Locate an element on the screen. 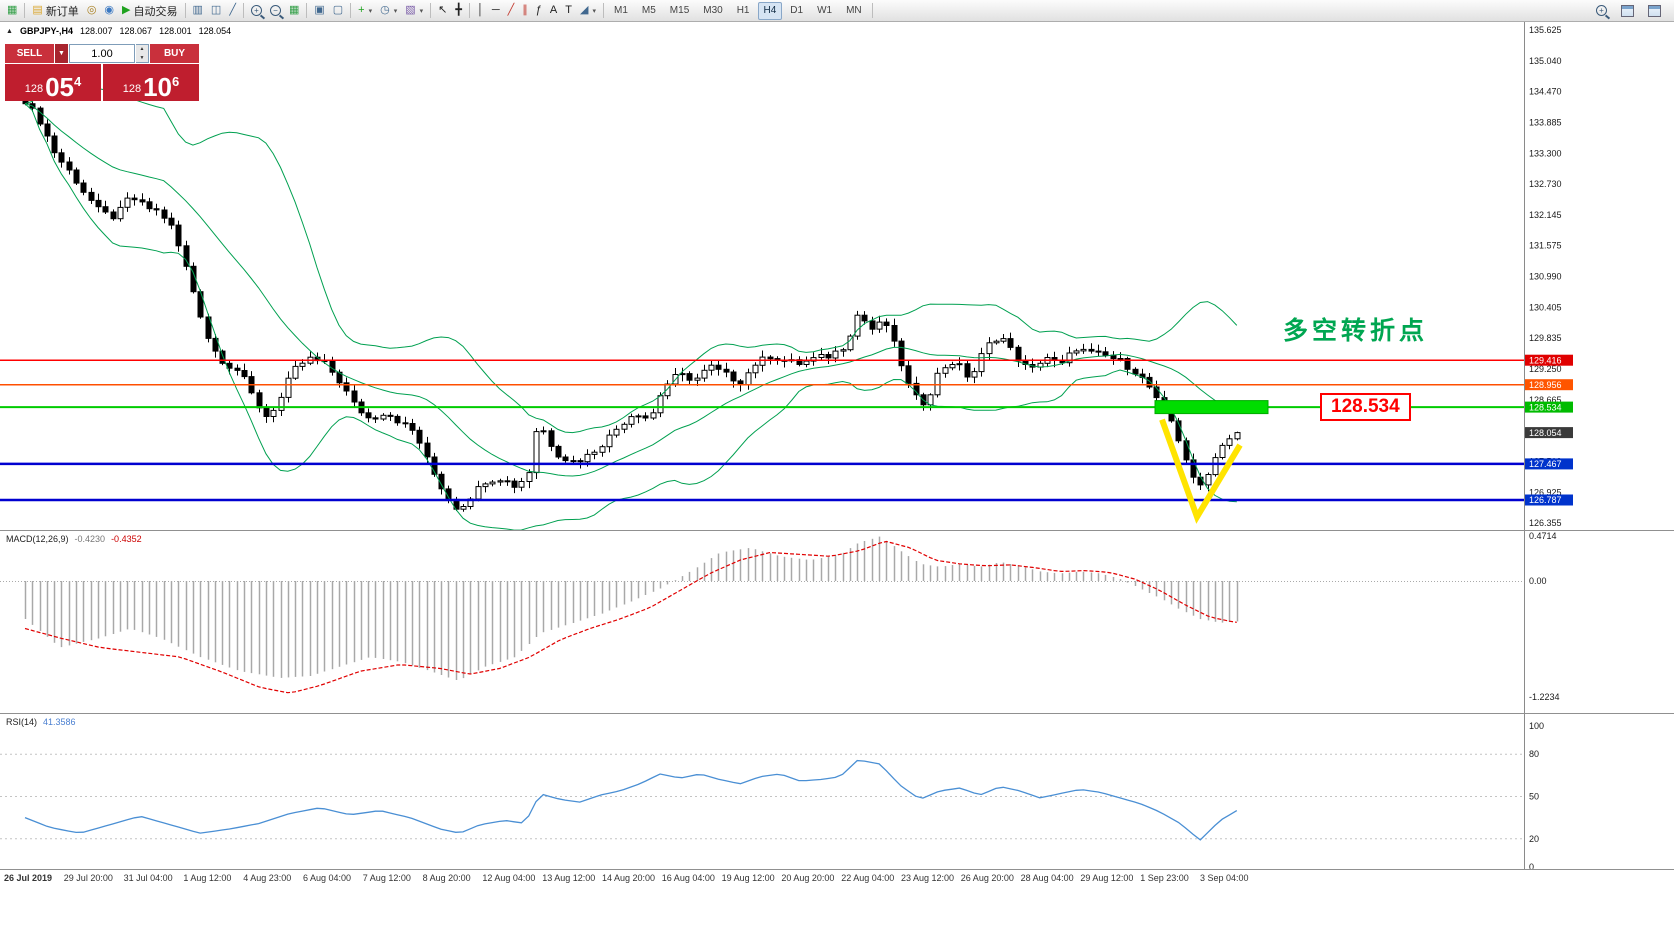 This screenshot has height=944, width=1674. price-axis-label: 131.575 is located at coordinates (1545, 245).